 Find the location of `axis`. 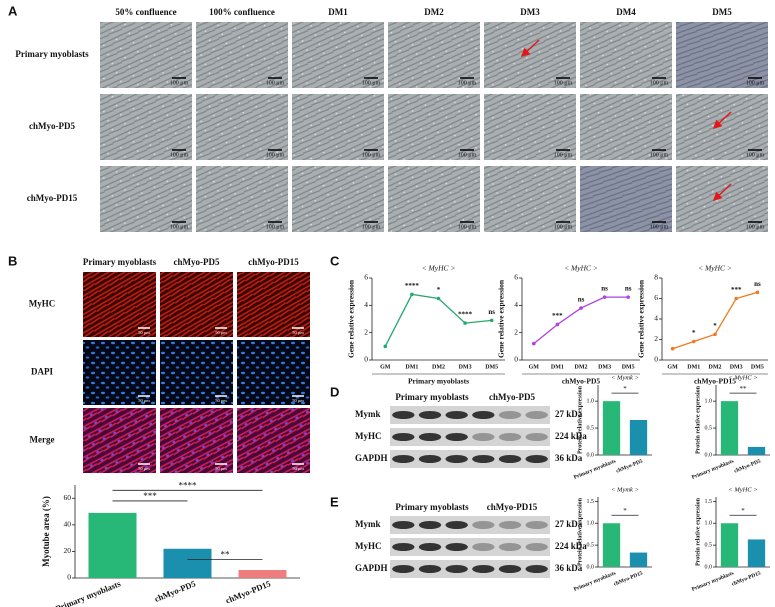

axis is located at coordinates (580, 319).